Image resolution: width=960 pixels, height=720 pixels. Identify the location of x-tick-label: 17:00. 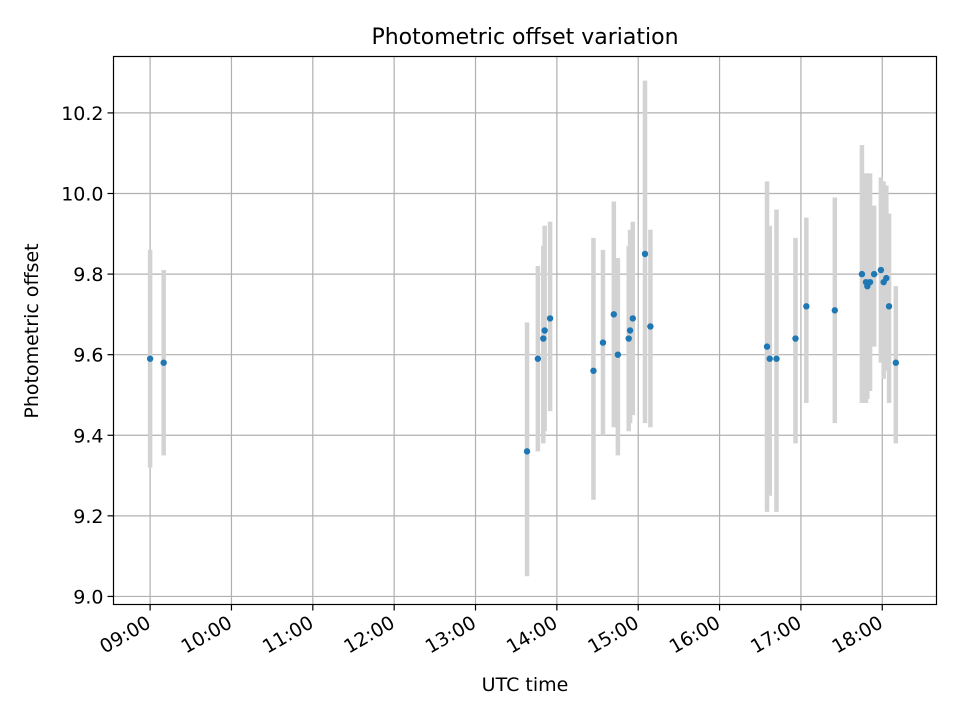
(776, 635).